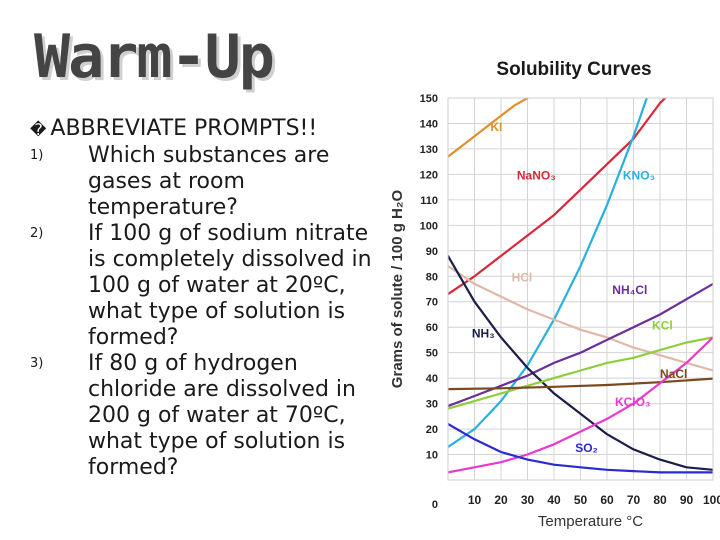  What do you see at coordinates (660, 500) in the screenshot?
I see `x-tick-label: 80` at bounding box center [660, 500].